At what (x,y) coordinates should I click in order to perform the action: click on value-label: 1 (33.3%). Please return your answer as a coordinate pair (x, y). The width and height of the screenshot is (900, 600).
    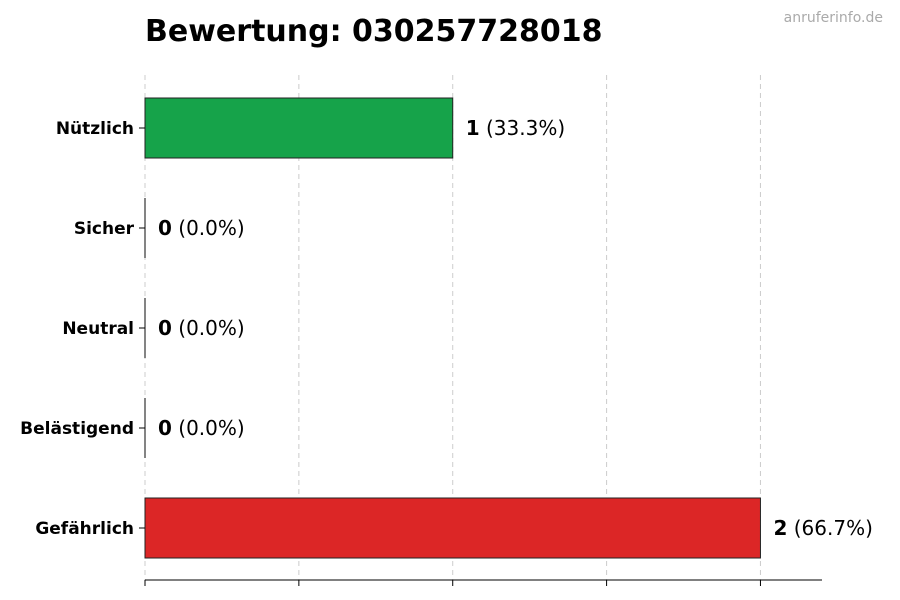
    Looking at the image, I should click on (515, 128).